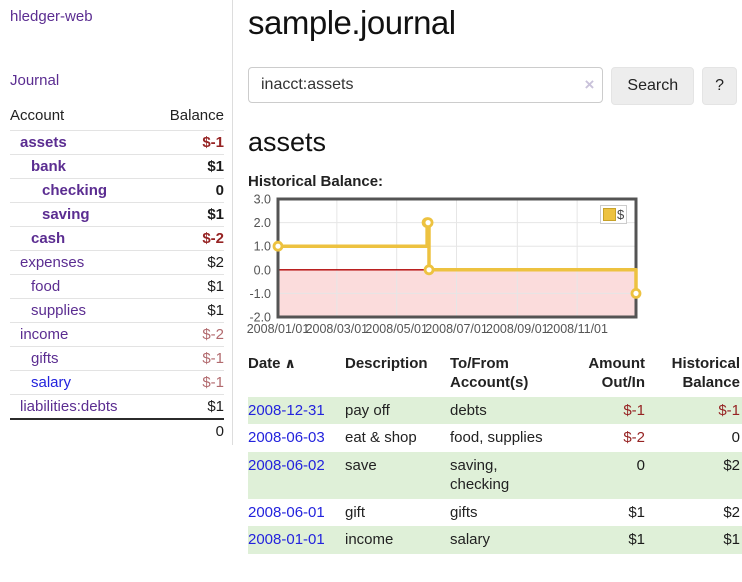 This screenshot has width=742, height=582. I want to click on account-row: cash $-2, so click(117, 238).